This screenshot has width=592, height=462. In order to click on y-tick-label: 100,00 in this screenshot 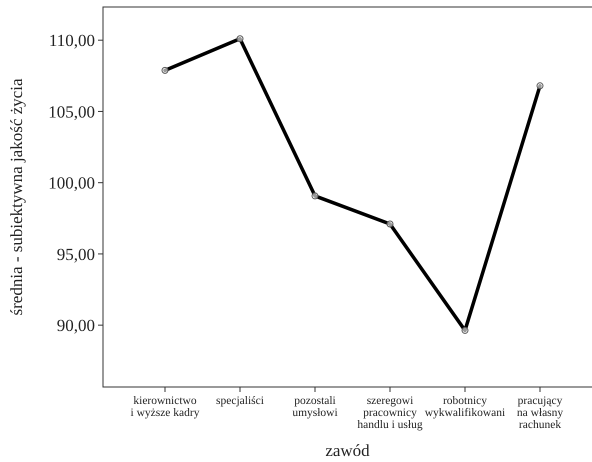, I will do `click(71, 183)`.